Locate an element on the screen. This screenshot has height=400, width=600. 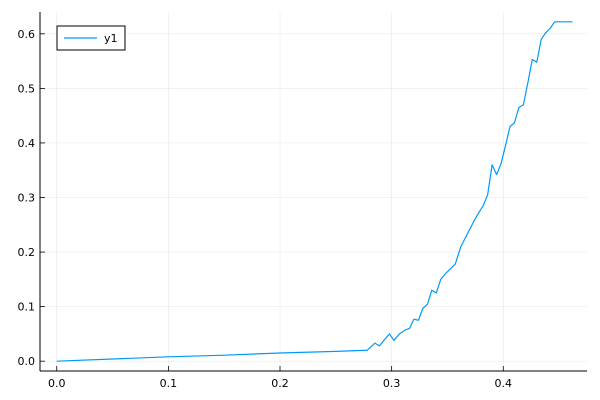
x-tick-label: 0.3 is located at coordinates (392, 383).